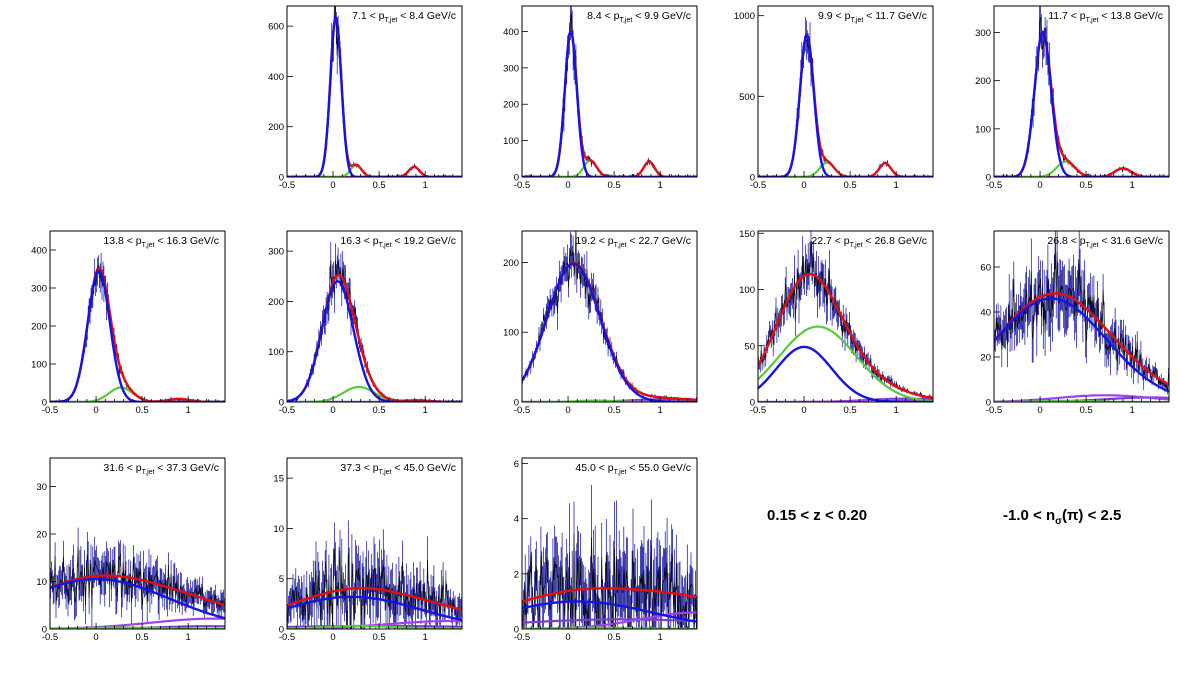 The width and height of the screenshot is (1181, 677). What do you see at coordinates (187, 468) in the screenshot?
I see `title-post: < 37.3 GeV/c` at bounding box center [187, 468].